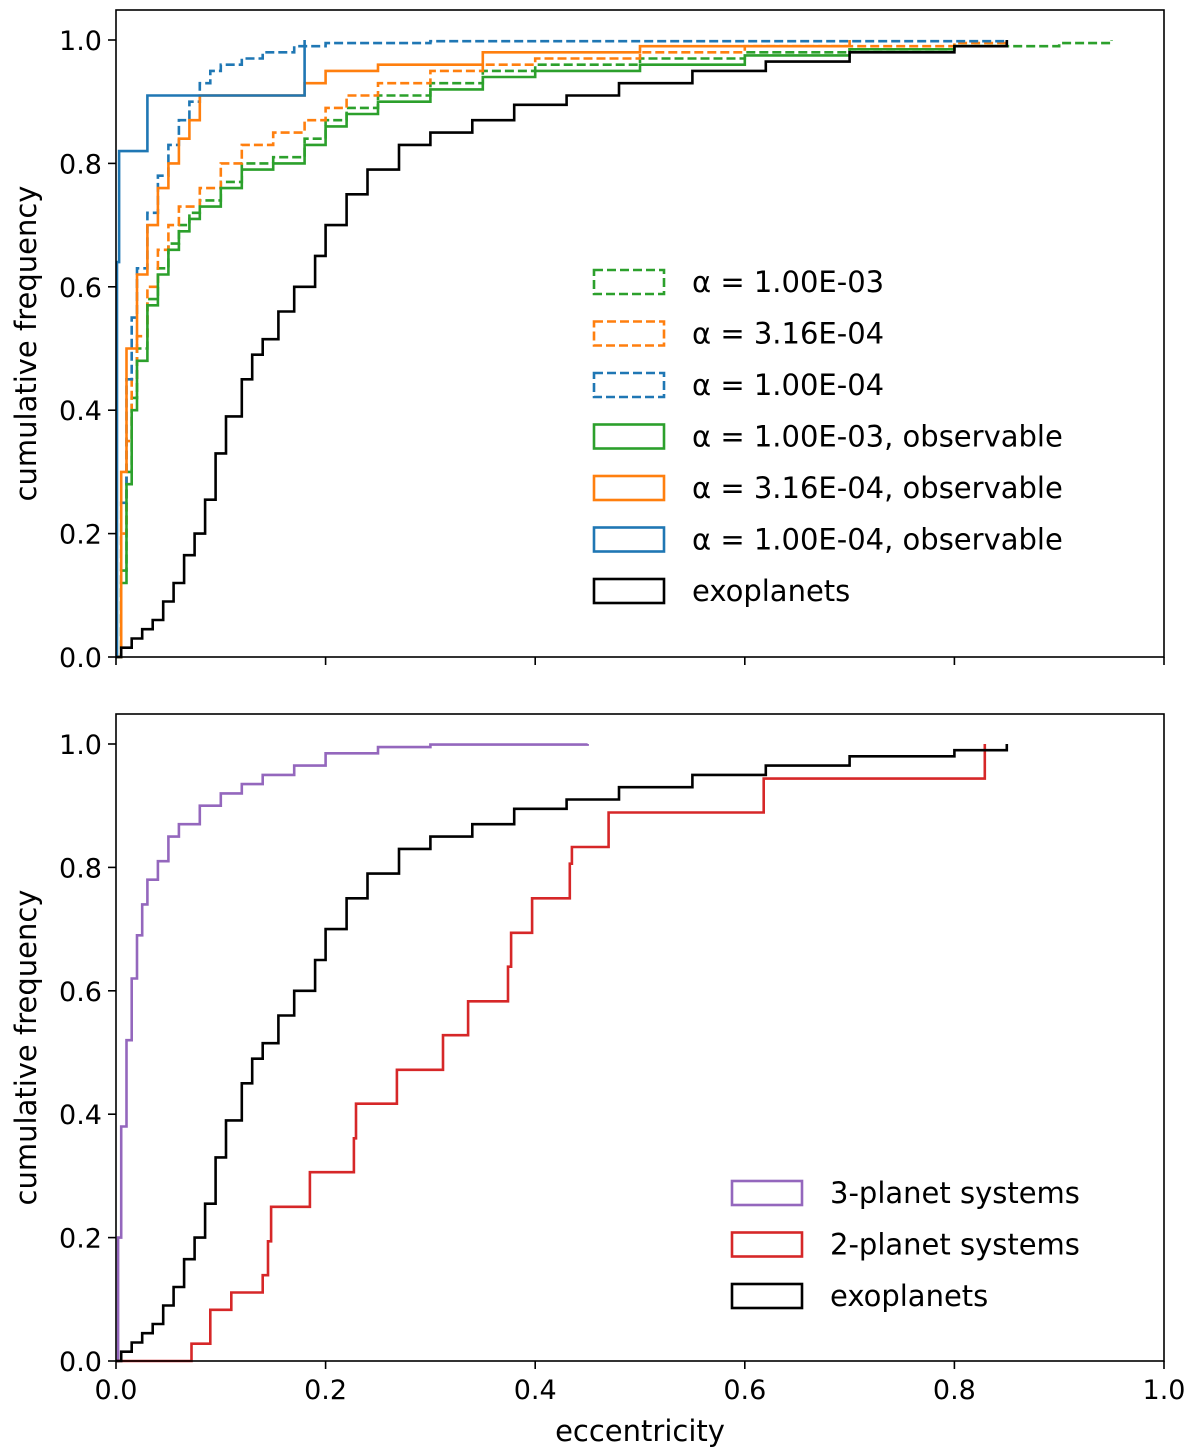 The width and height of the screenshot is (1200, 1454). What do you see at coordinates (210, 349) in the screenshot?
I see `series-alpha-1-00e-04-observable-line` at bounding box center [210, 349].